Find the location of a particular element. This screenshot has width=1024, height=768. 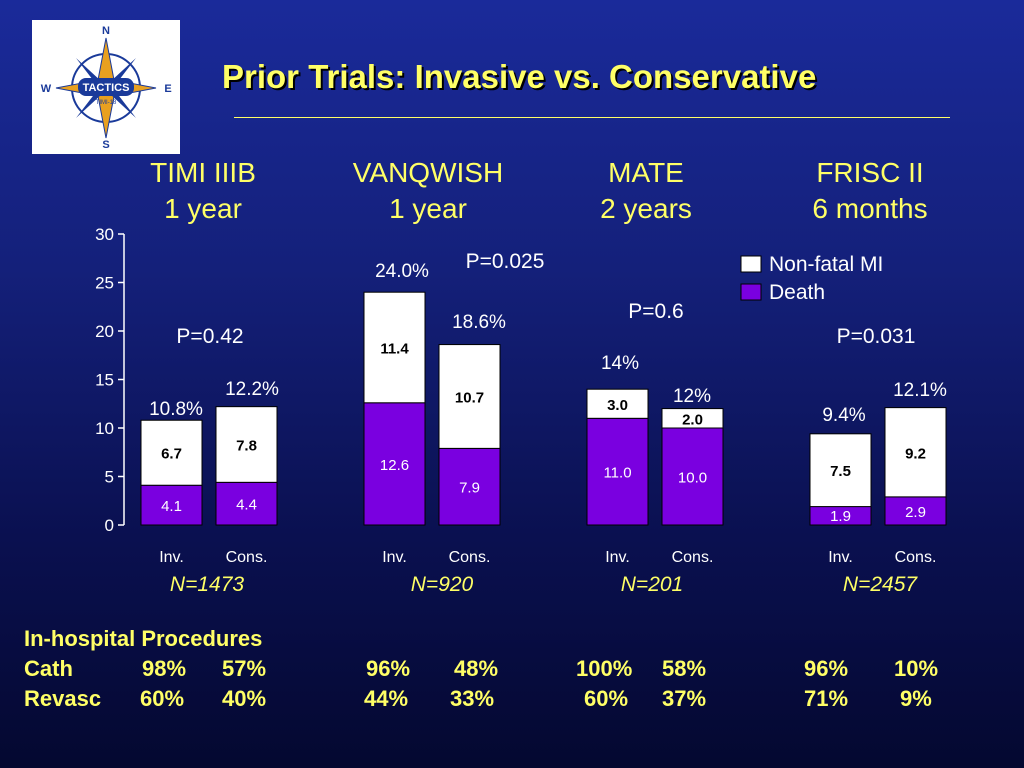

bar-mi-label: 7.8 is located at coordinates (246, 445).